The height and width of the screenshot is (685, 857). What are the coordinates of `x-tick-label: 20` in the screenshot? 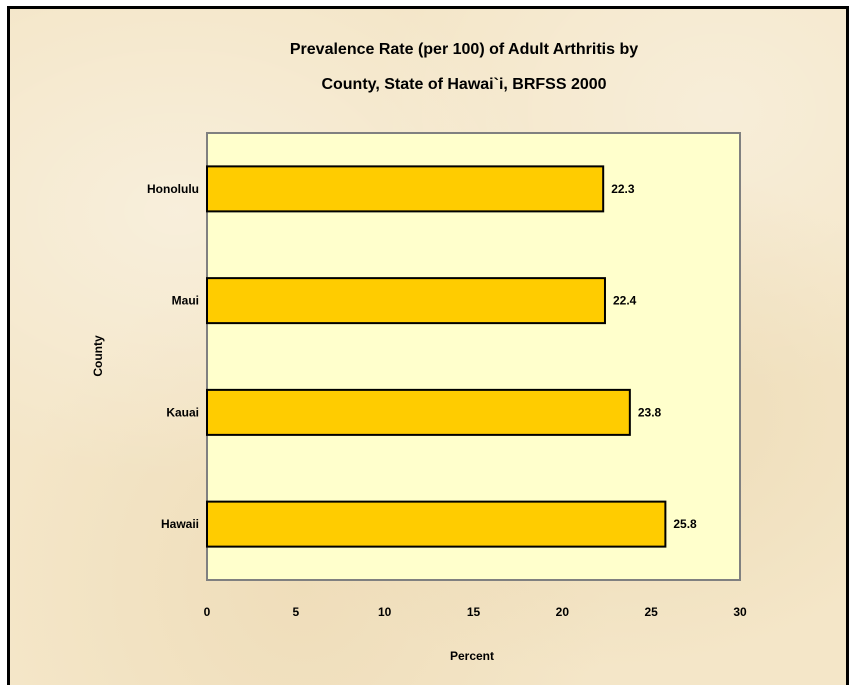 It's located at (563, 612).